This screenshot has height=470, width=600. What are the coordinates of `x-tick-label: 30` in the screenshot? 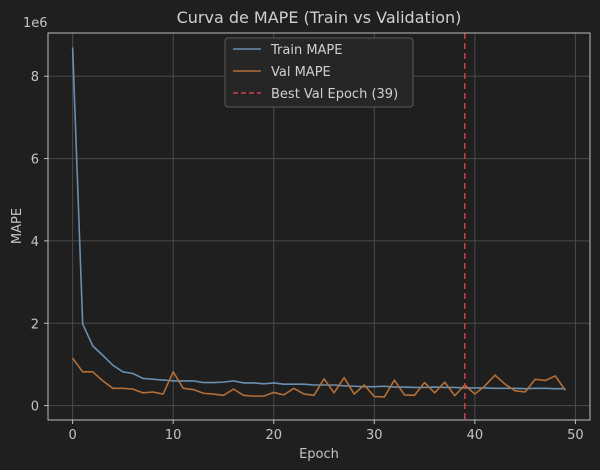 It's located at (374, 435).